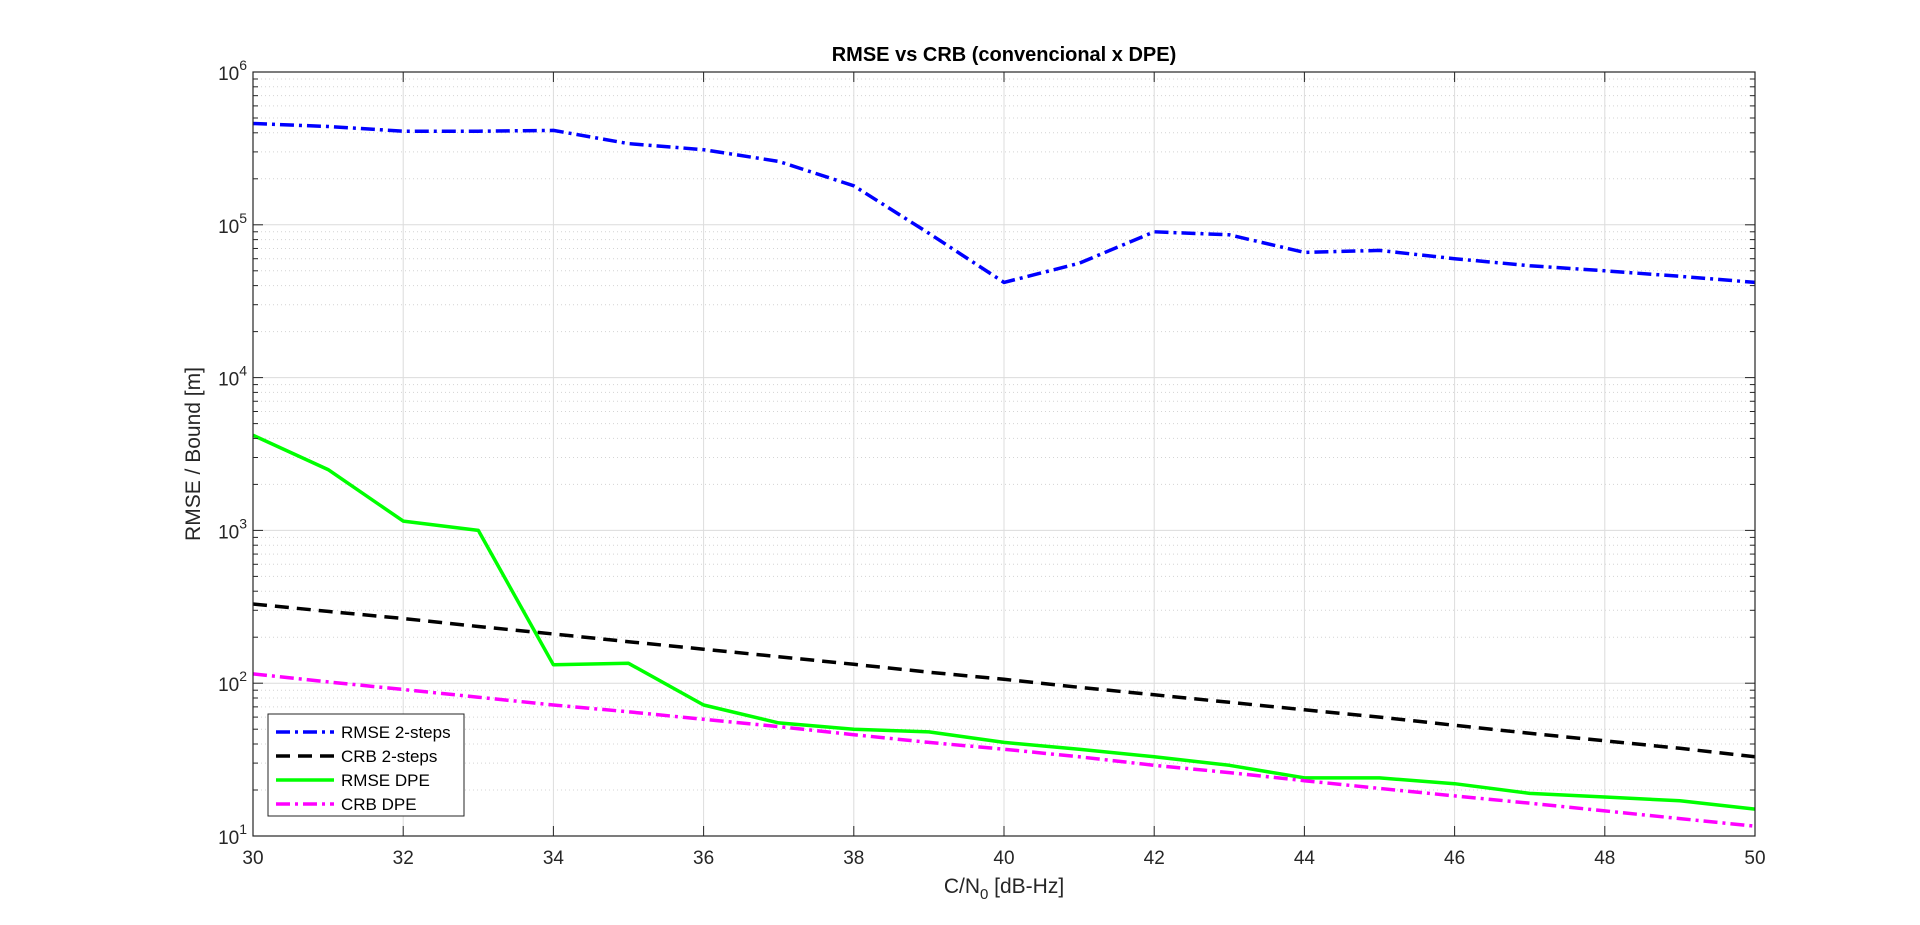 This screenshot has width=1920, height=925. Describe the element at coordinates (396, 732) in the screenshot. I see `legend-label-1: RMSE 2-steps` at that location.